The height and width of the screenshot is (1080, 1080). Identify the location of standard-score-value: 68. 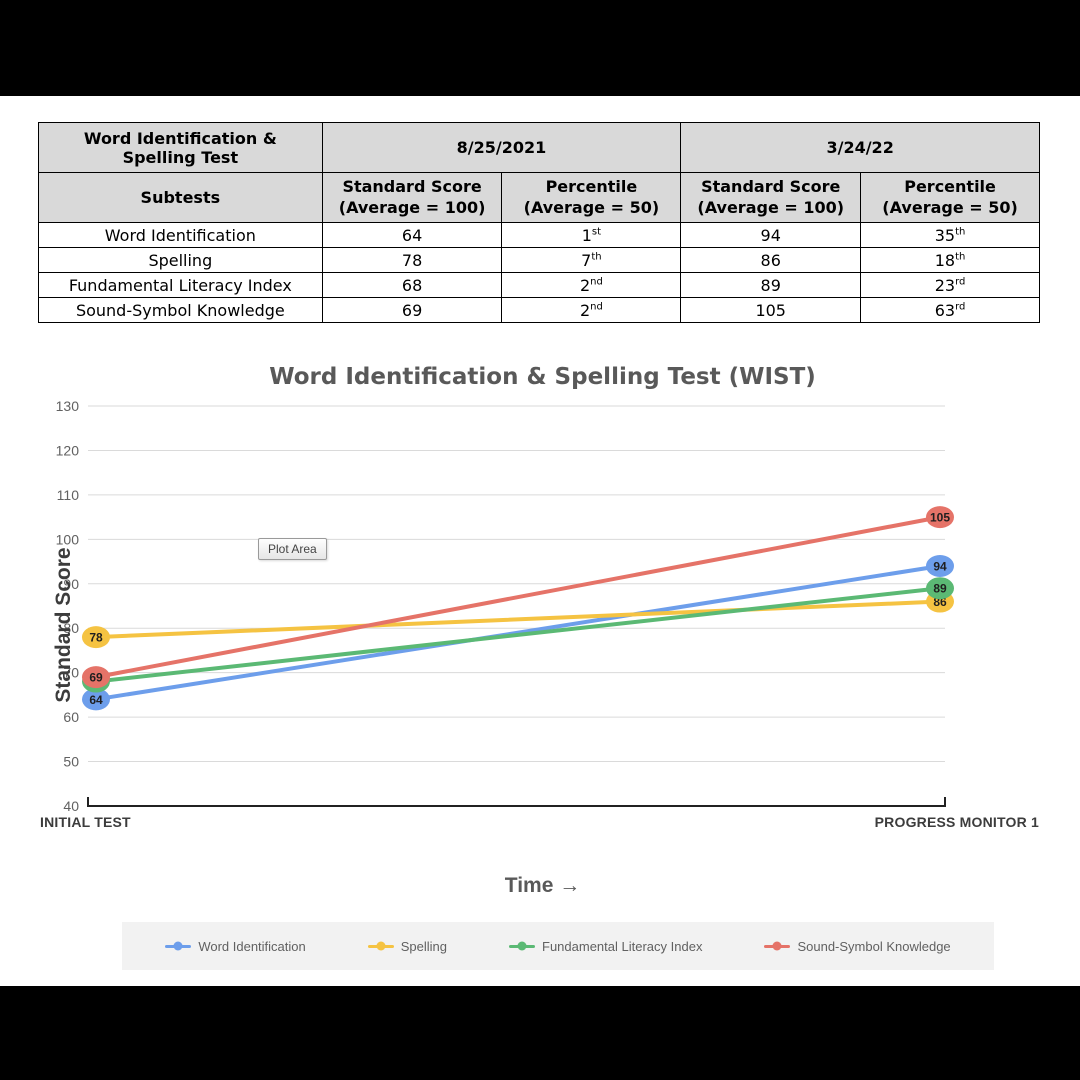
(412, 285).